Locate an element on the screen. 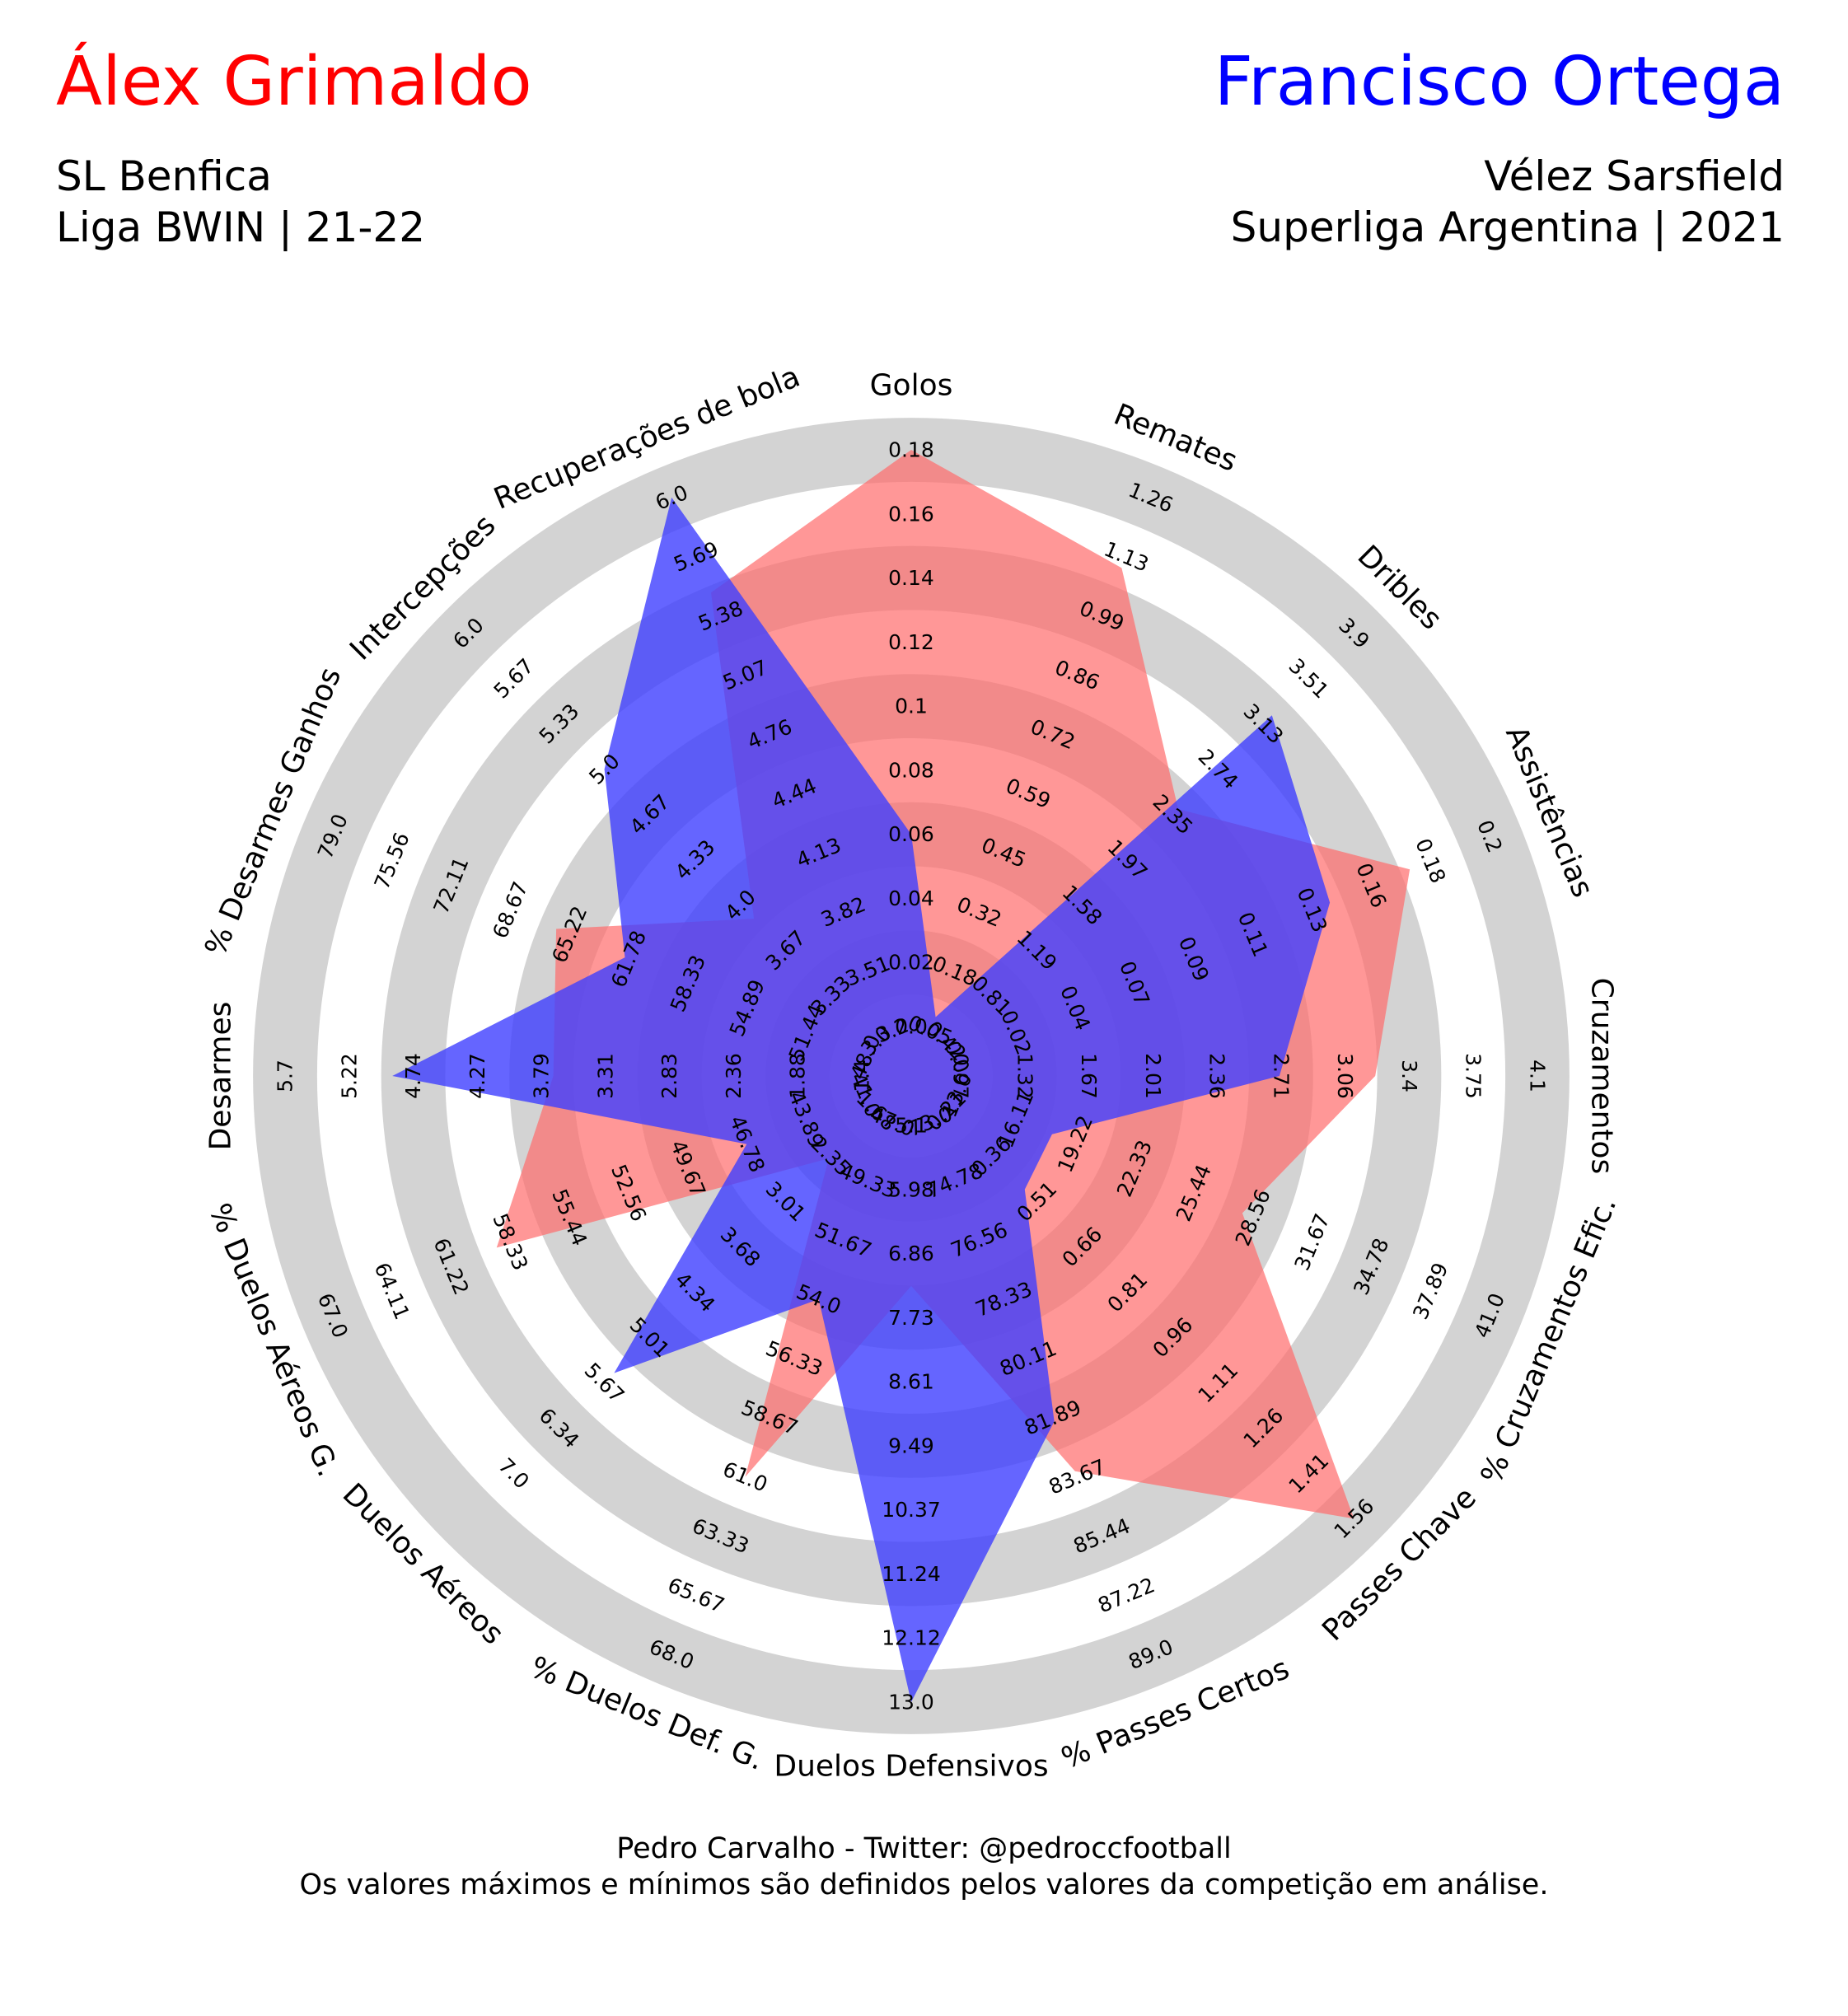 This screenshot has height=2016, width=1848. tick-label: 0.16 is located at coordinates (911, 514).